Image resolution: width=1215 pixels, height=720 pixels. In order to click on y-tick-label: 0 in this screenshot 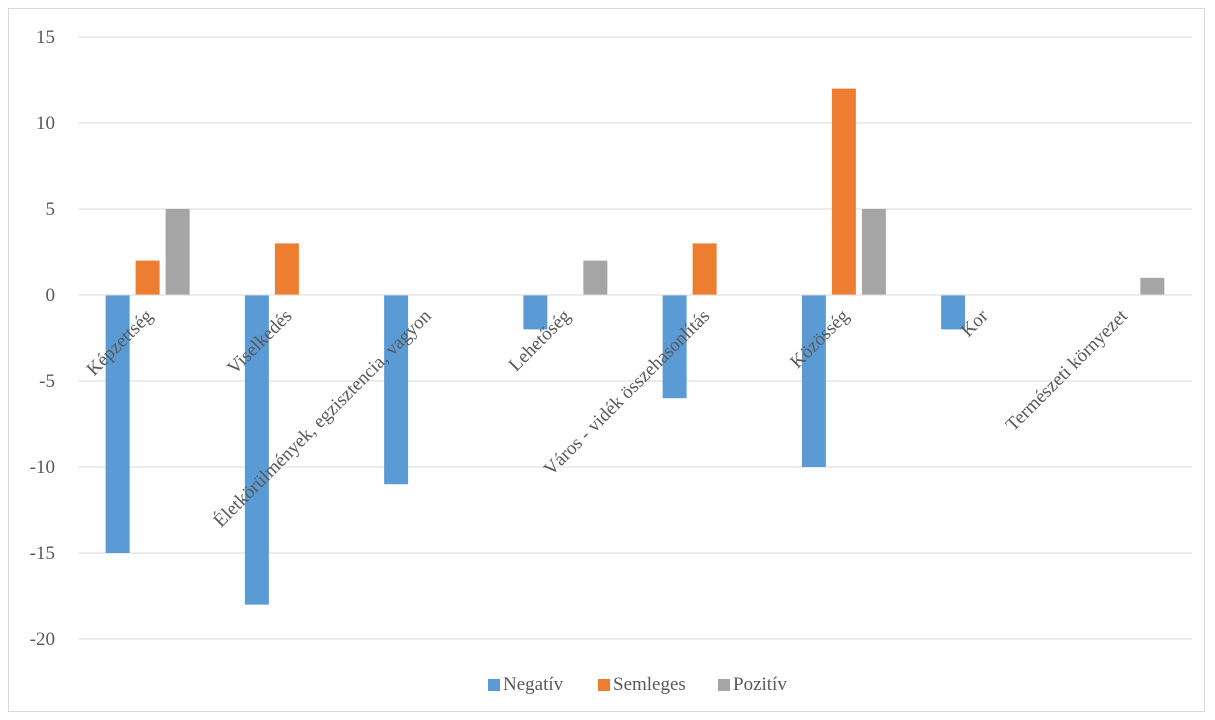, I will do `click(51, 295)`.